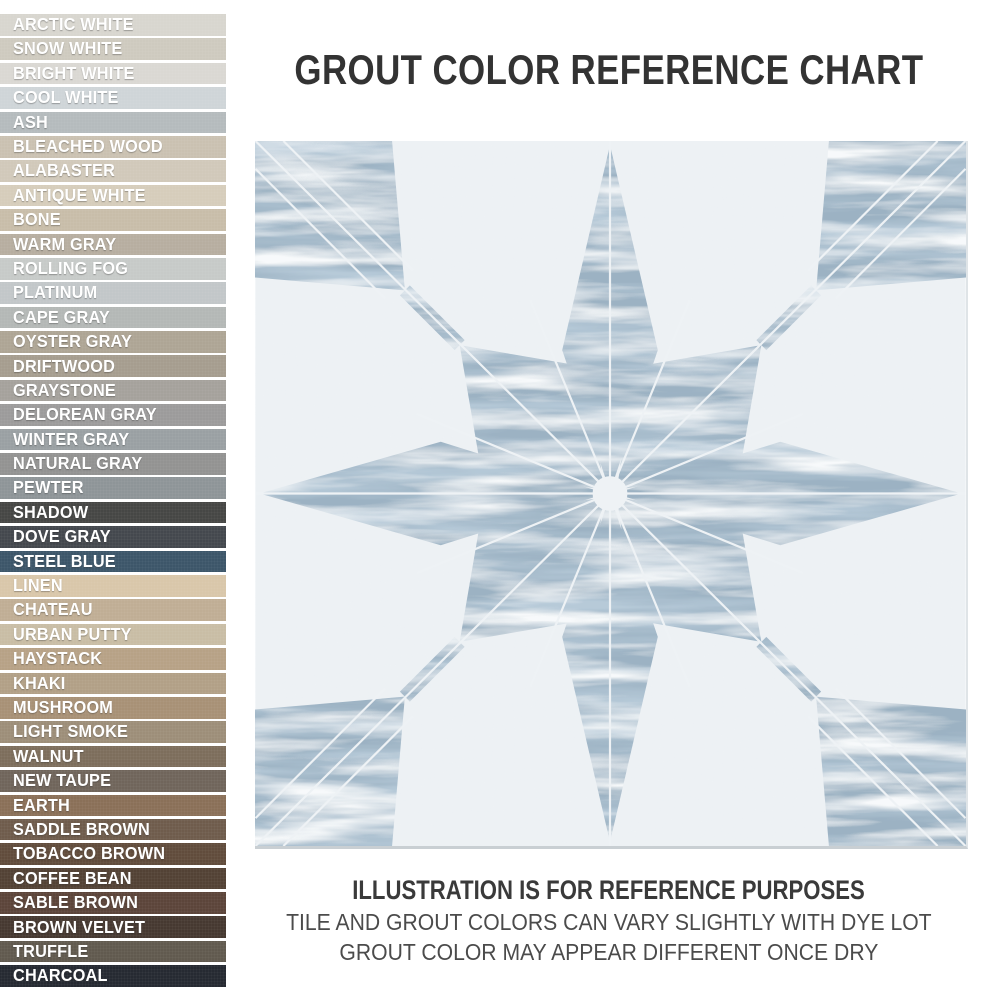 The width and height of the screenshot is (990, 990). I want to click on swatch-oyster-gray: OYSTER GRAY, so click(113, 342).